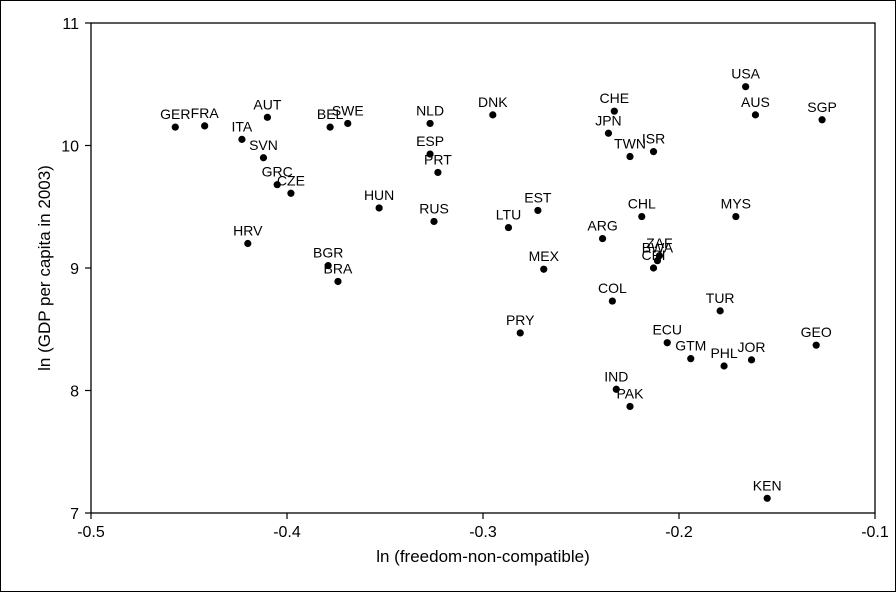 This screenshot has width=896, height=592. Describe the element at coordinates (615, 98) in the screenshot. I see `point-label: CHE` at that location.